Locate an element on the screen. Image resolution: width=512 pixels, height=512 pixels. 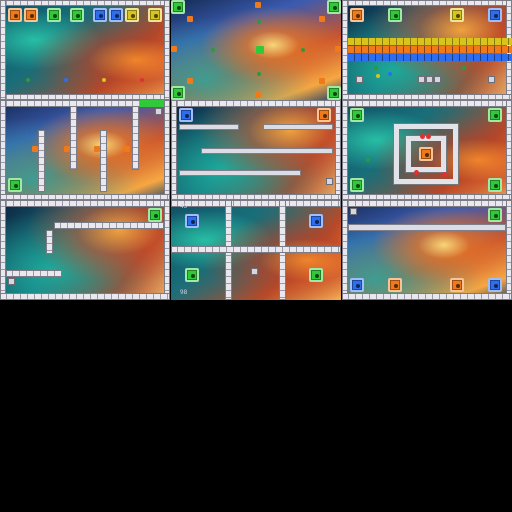
orange-core-block is located at coordinates (426, 154).